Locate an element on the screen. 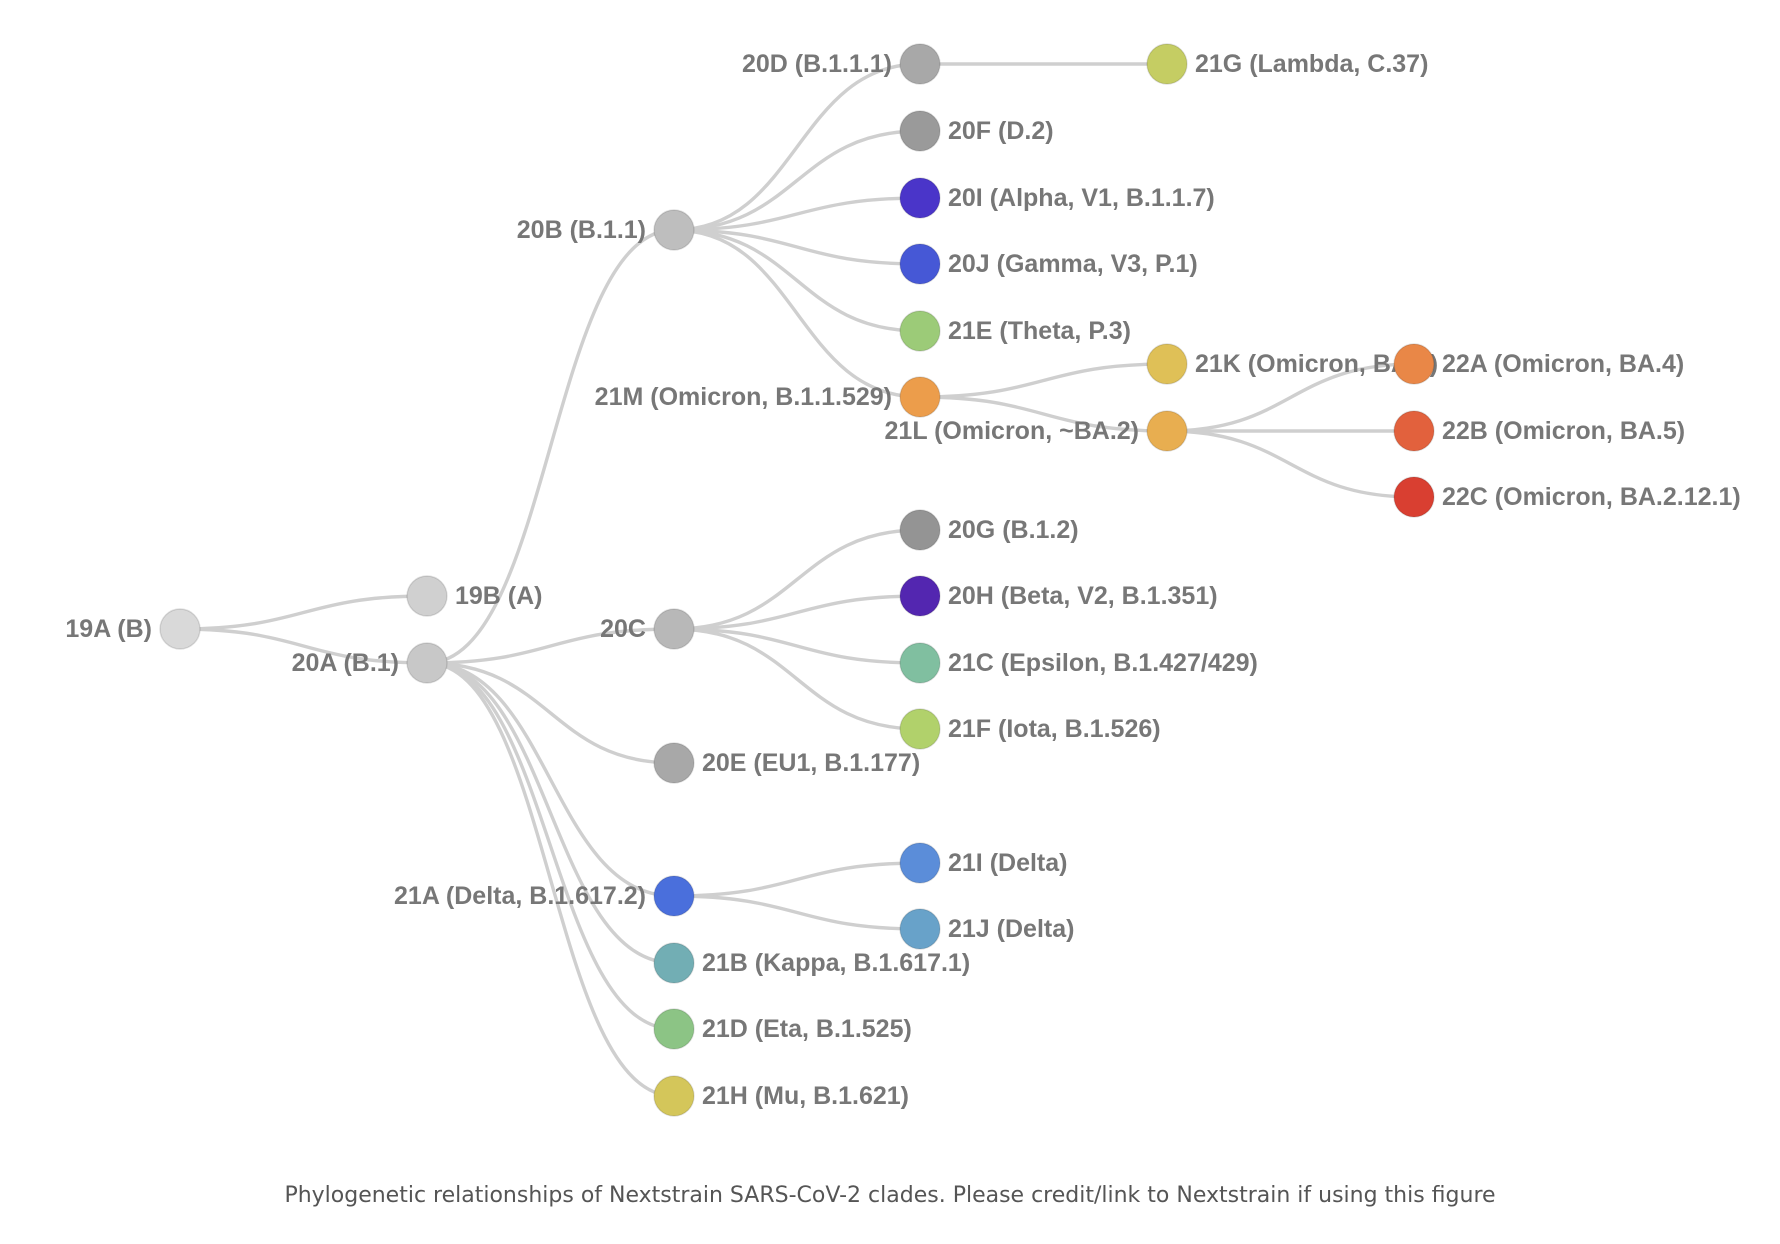 The image size is (1780, 1244). clade-node-21g: 21G (Lambda, C.37) is located at coordinates (1287, 64).